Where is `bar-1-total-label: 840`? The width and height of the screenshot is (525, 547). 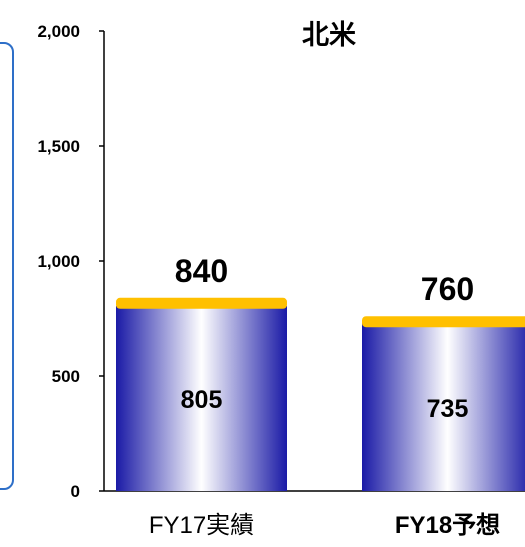
bar-1-total-label: 840 is located at coordinates (201, 271).